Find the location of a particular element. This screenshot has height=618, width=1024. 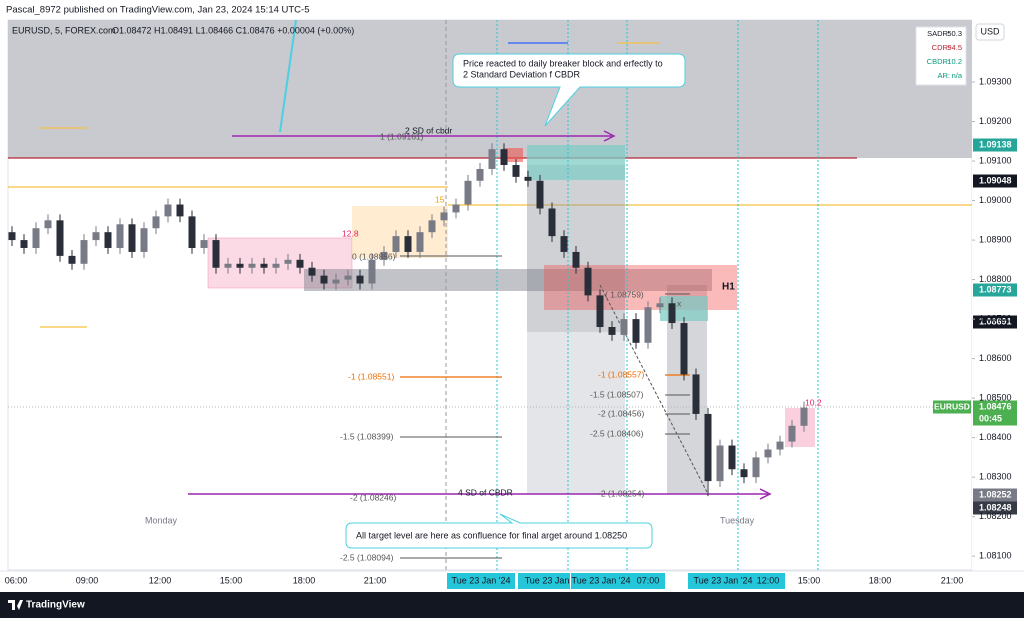

price-label: 1.08773 is located at coordinates (995, 289).